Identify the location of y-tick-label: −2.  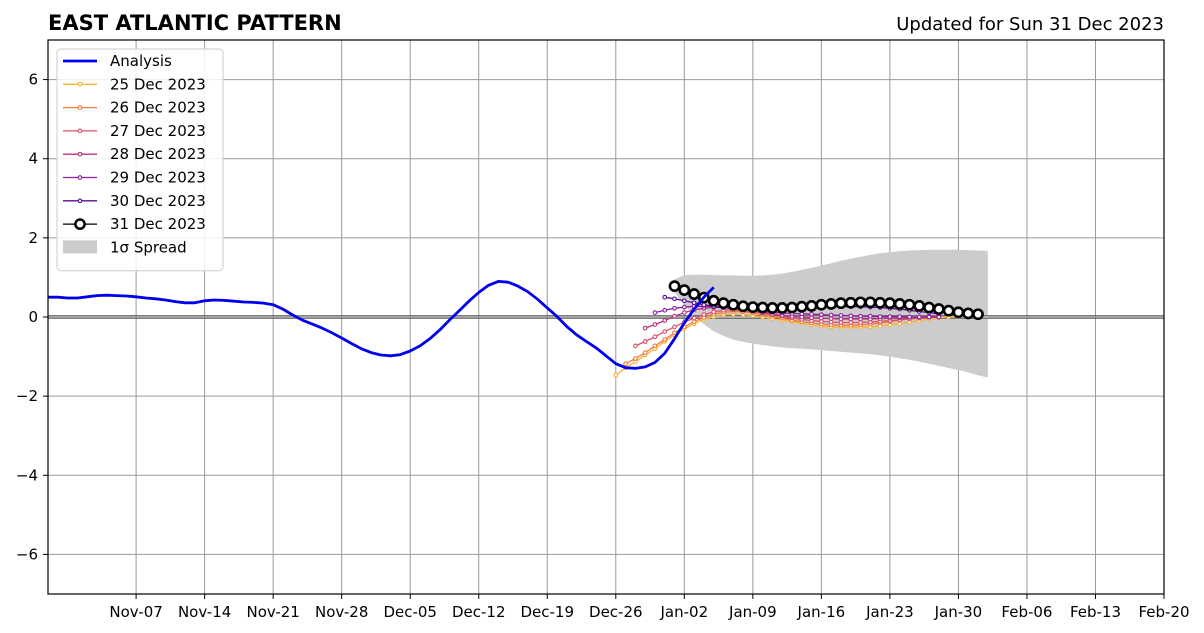
(27, 396).